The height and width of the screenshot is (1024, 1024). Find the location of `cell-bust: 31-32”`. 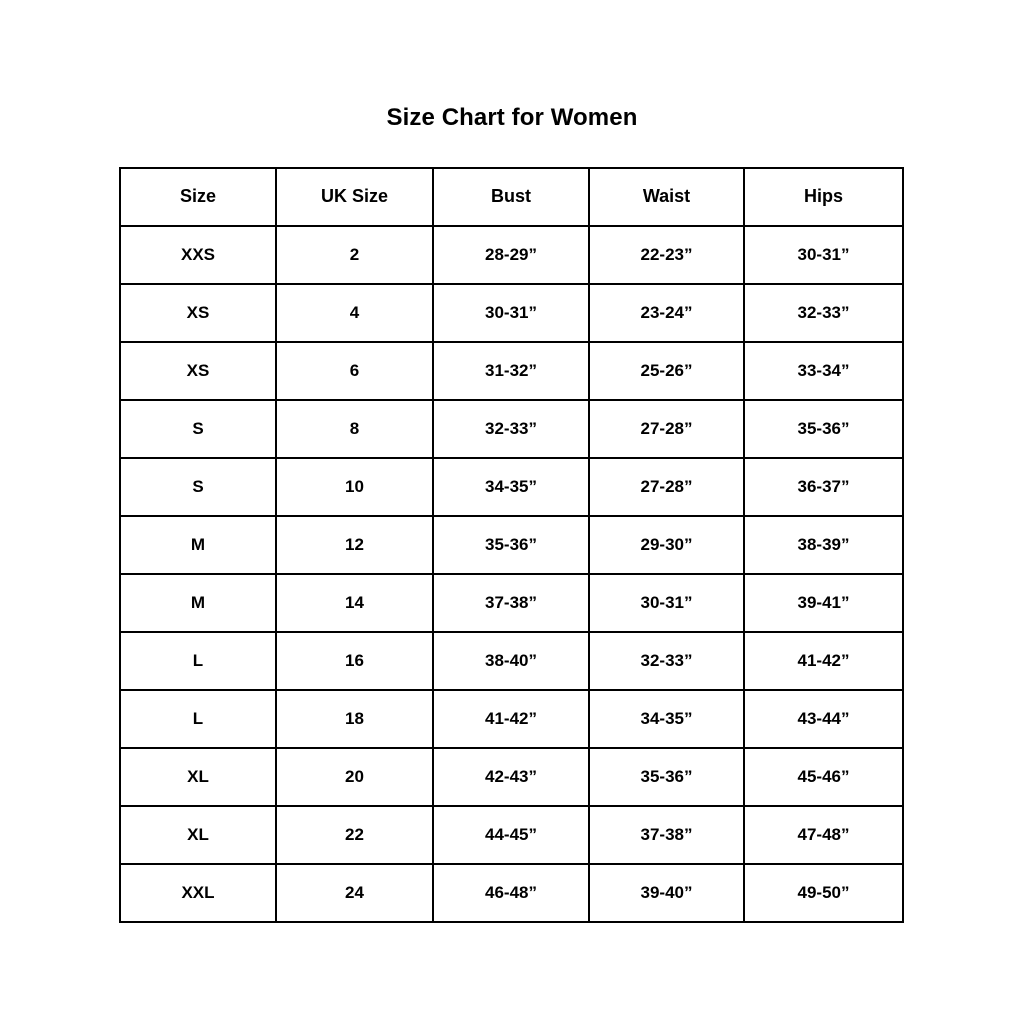

cell-bust: 31-32” is located at coordinates (511, 371).